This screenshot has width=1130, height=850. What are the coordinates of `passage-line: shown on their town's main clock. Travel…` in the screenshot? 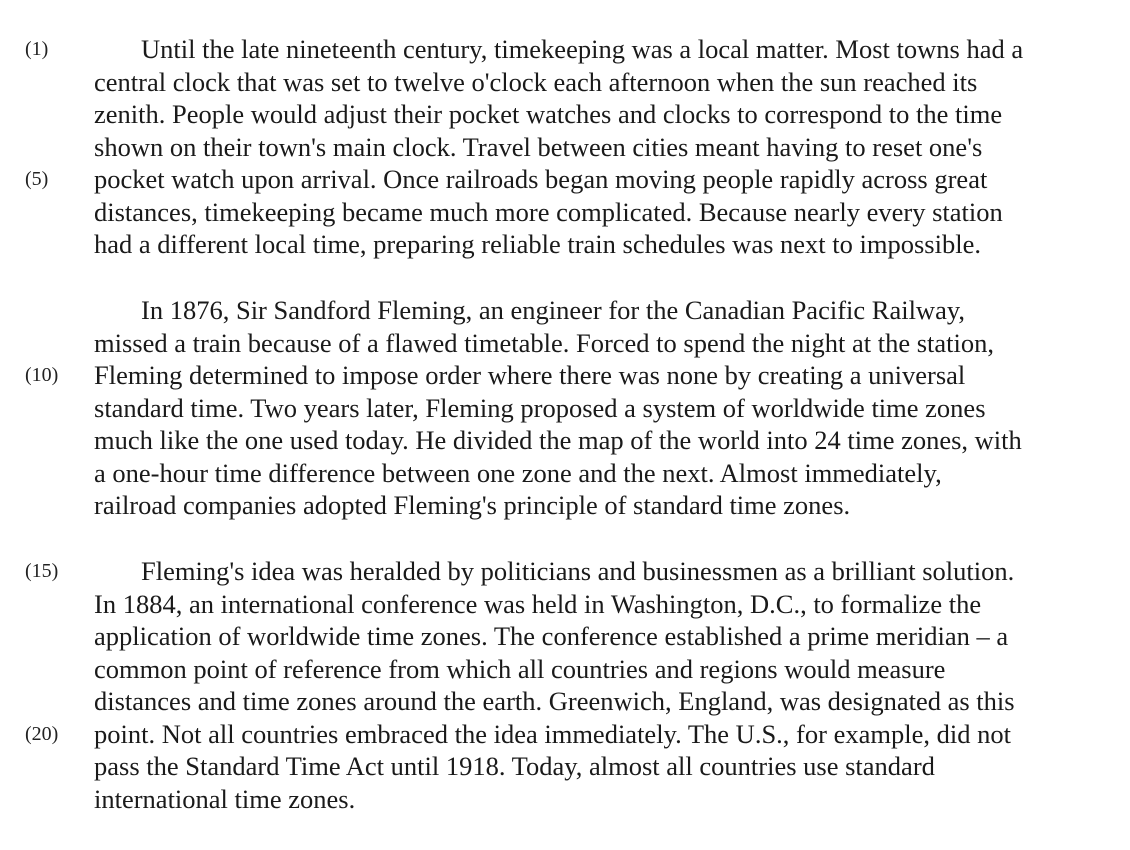 It's located at (538, 146).